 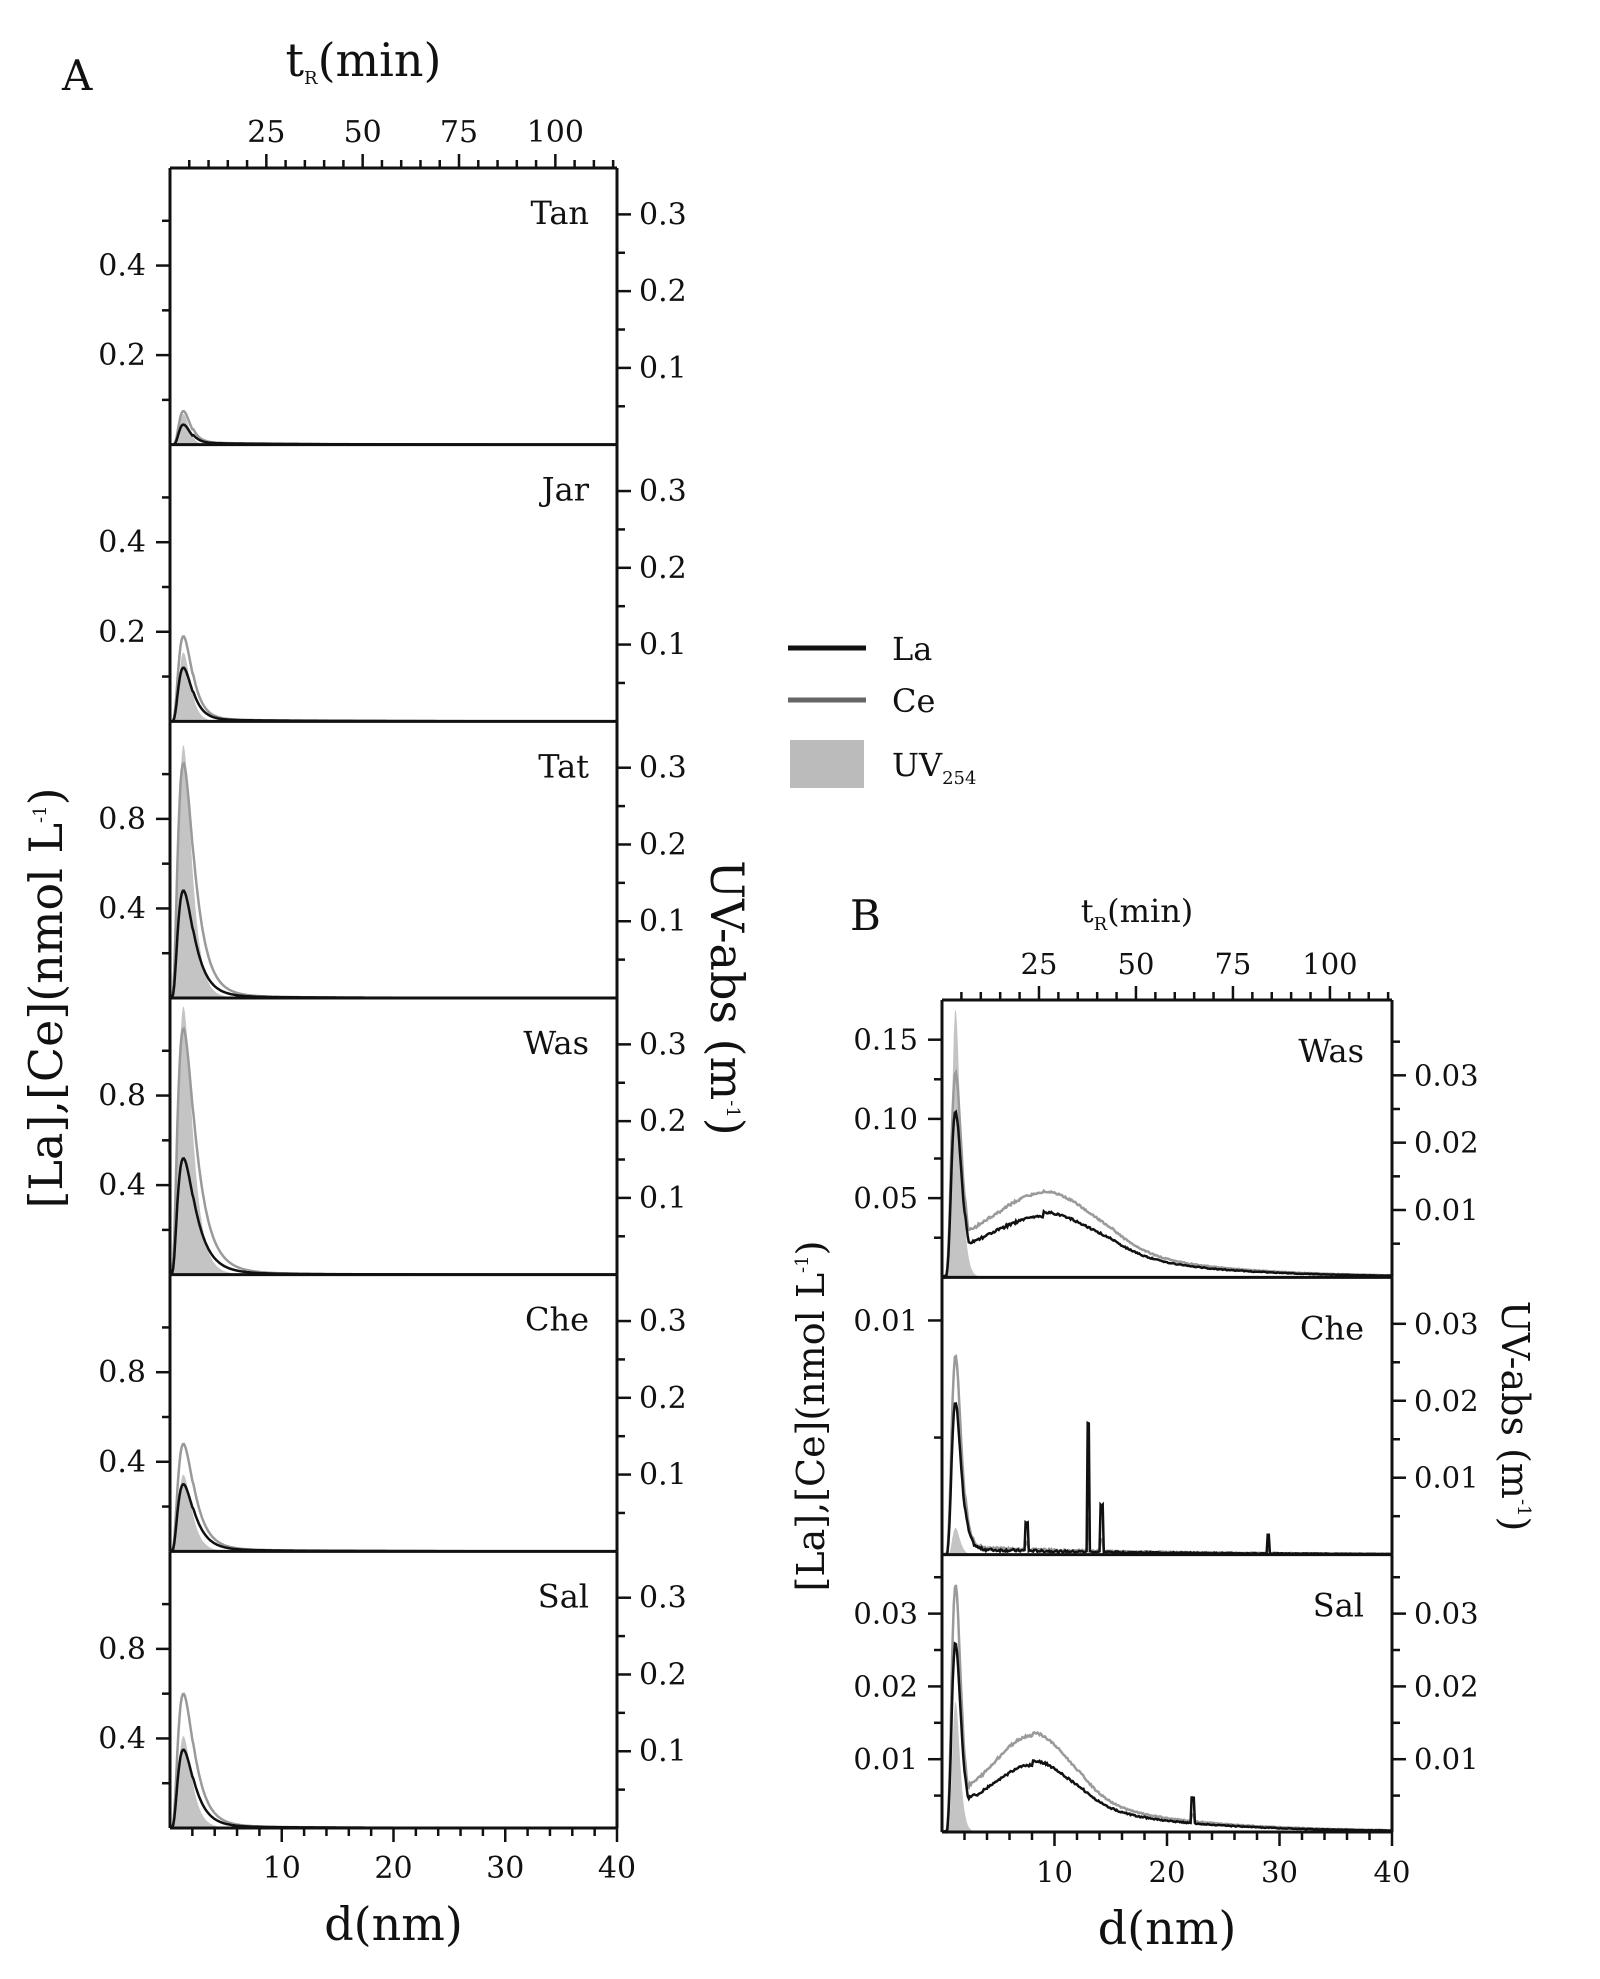 I want to click on a-la-line-jar, so click(x=393, y=694).